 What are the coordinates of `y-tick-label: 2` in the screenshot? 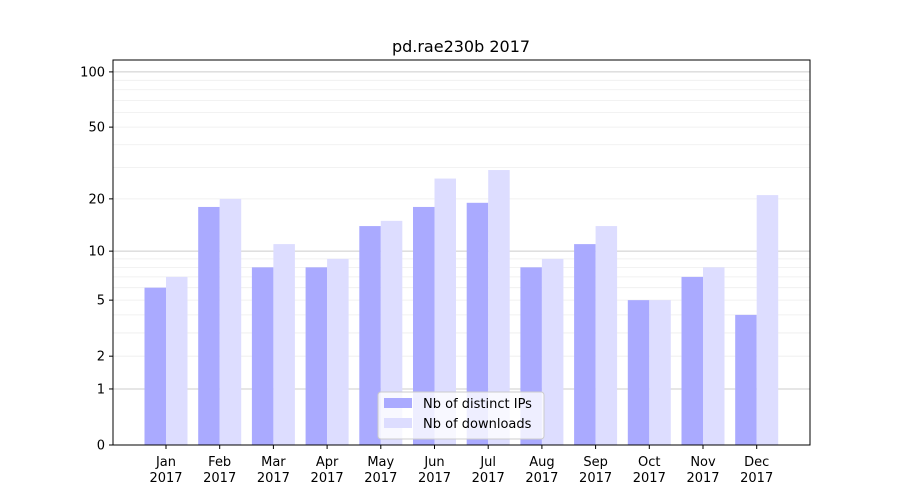 It's located at (101, 357).